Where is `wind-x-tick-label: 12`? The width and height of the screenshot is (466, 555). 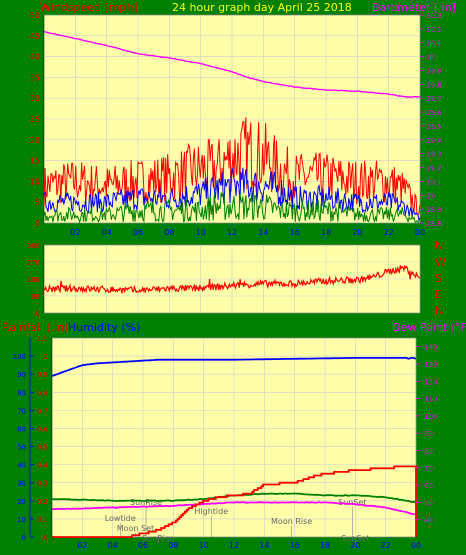
wind-x-tick-label: 12 is located at coordinates (232, 232).